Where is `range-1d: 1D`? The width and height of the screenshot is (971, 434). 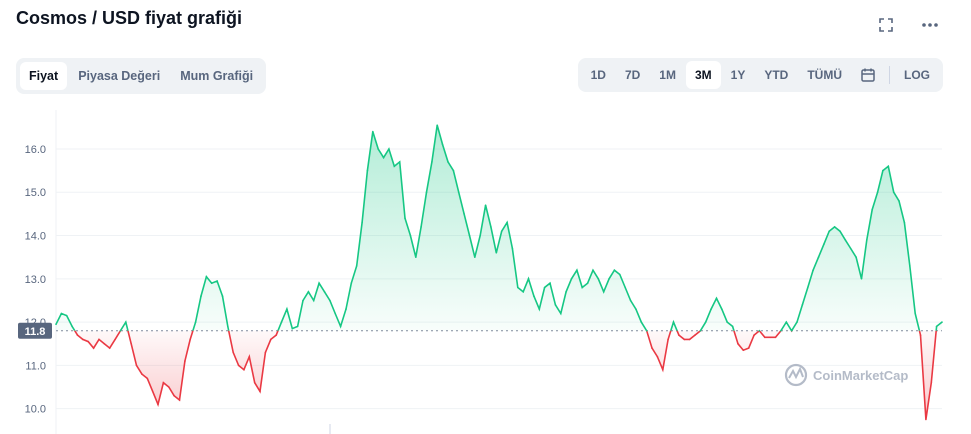 range-1d: 1D is located at coordinates (598, 75).